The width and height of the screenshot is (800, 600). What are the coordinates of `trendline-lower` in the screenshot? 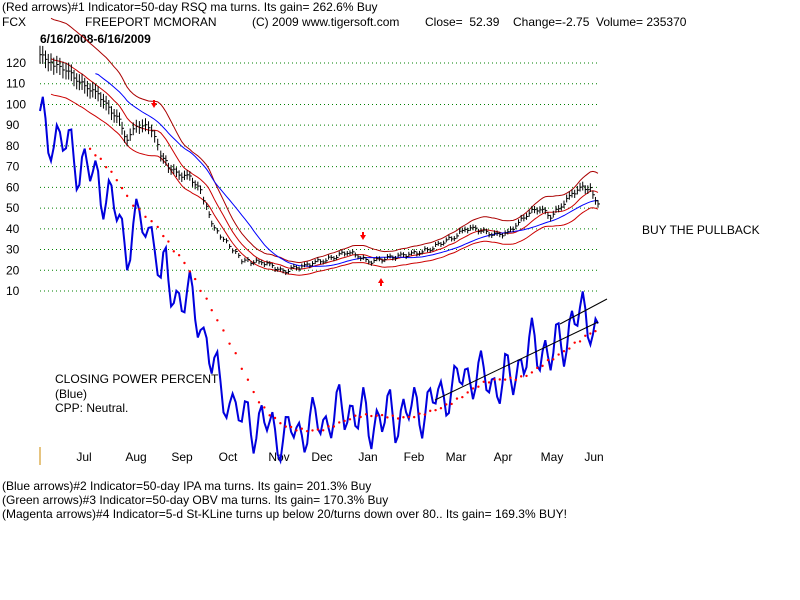 It's located at (516, 361).